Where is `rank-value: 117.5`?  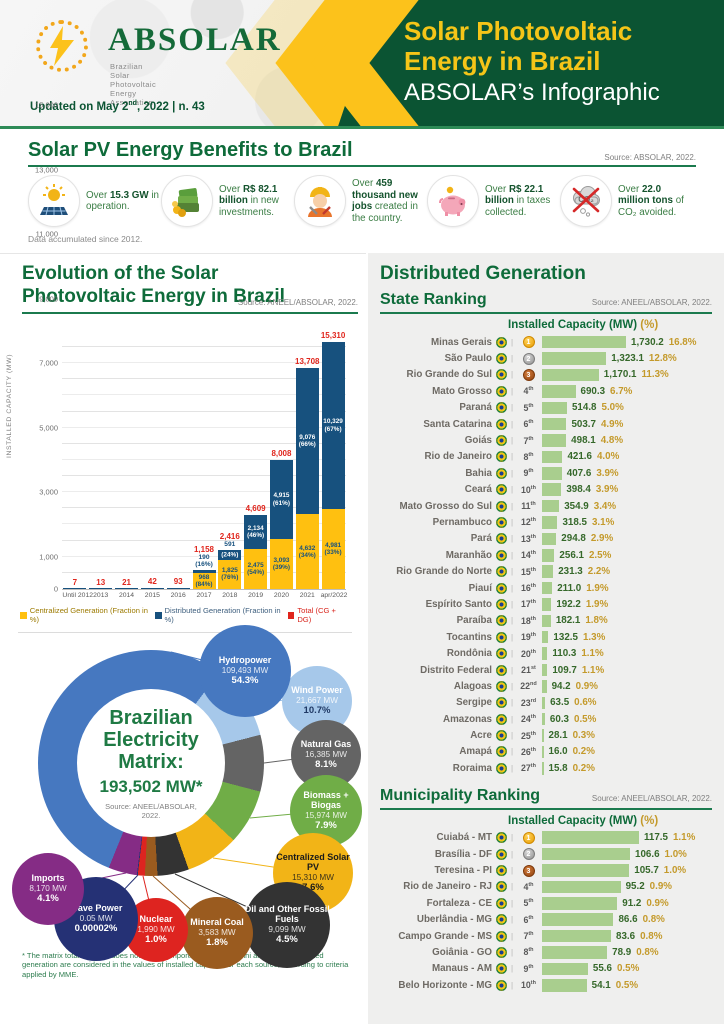
rank-value: 117.5 is located at coordinates (656, 838).